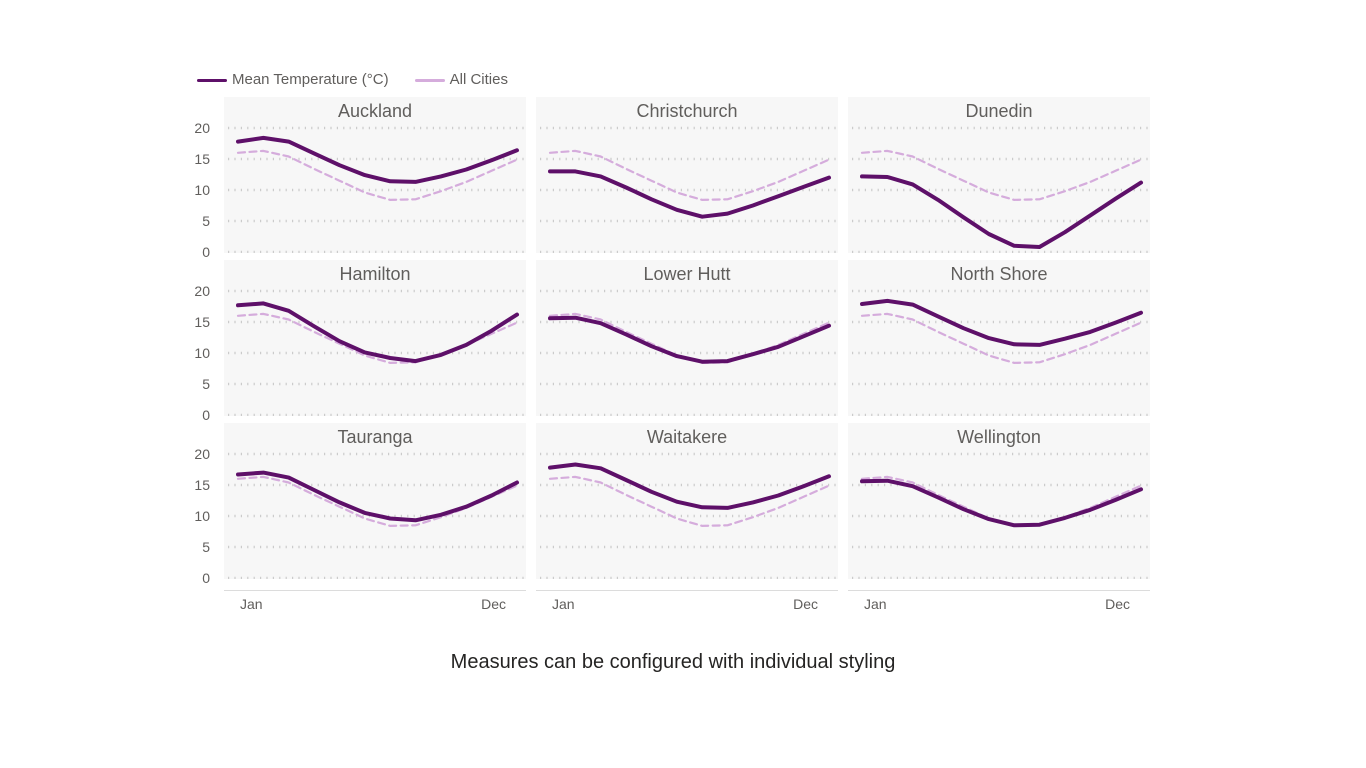  What do you see at coordinates (999, 437) in the screenshot?
I see `panel-title-wellington: Wellington` at bounding box center [999, 437].